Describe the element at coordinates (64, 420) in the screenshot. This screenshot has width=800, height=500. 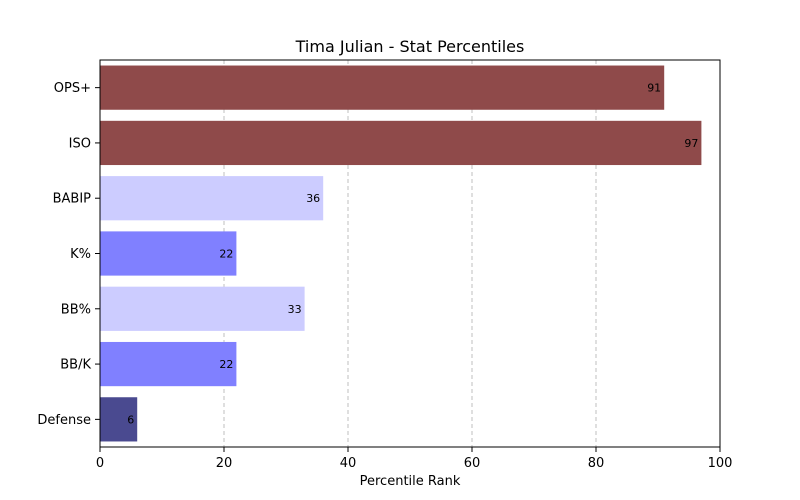
I see `y-tick-label: Defense` at that location.